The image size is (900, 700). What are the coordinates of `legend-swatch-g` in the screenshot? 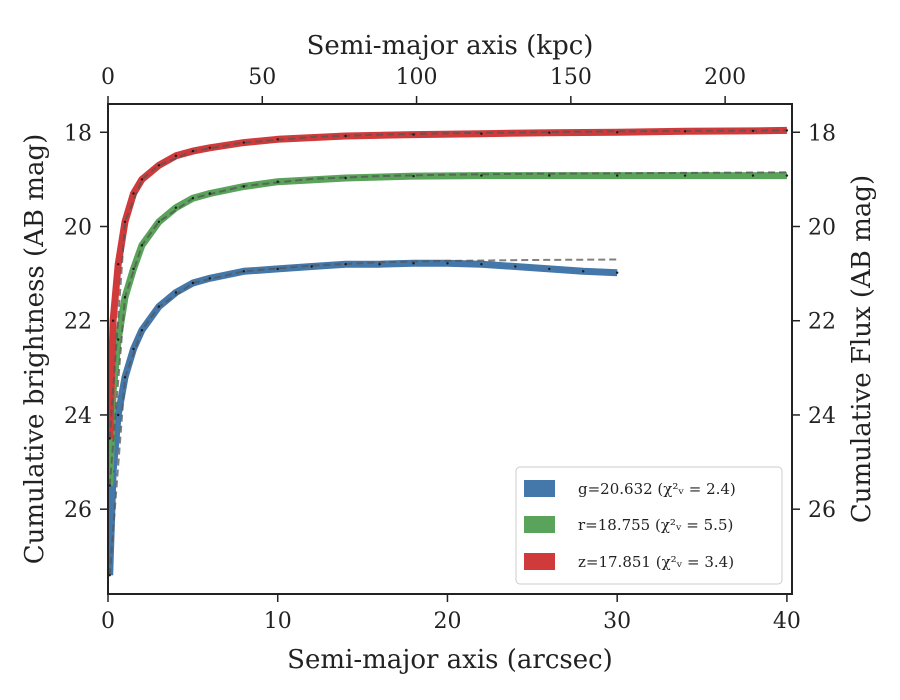 It's located at (539, 488).